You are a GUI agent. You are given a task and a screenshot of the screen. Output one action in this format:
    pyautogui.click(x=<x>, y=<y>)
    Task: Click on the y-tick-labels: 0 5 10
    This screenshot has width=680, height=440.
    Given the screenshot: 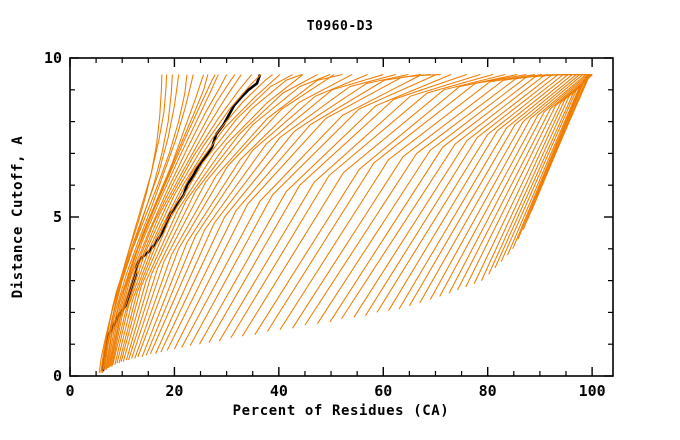 What is the action you would take?
    pyautogui.click(x=53, y=217)
    